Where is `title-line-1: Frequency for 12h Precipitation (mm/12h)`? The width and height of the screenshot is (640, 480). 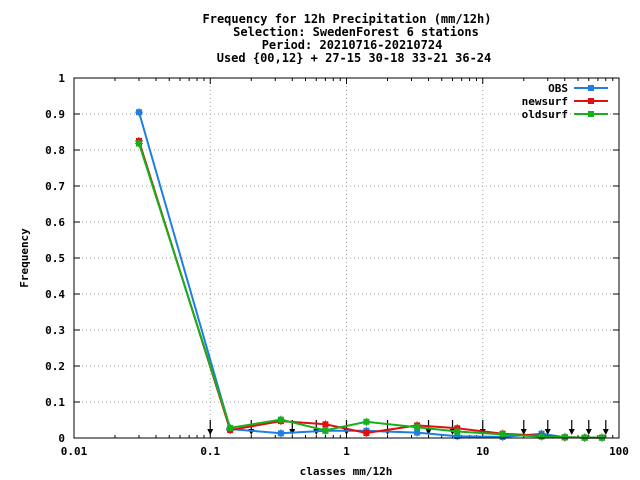
title-line-1: Frequency for 12h Precipitation (mm/12h) is located at coordinates (347, 19).